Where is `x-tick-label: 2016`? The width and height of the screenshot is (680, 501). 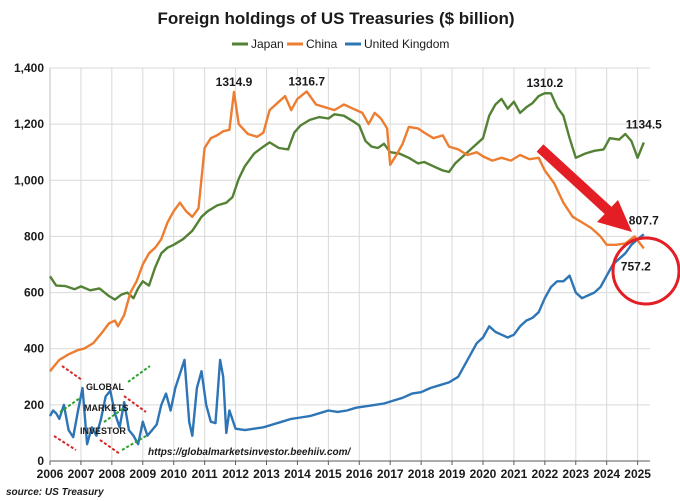
x-tick-label: 2016 is located at coordinates (359, 474).